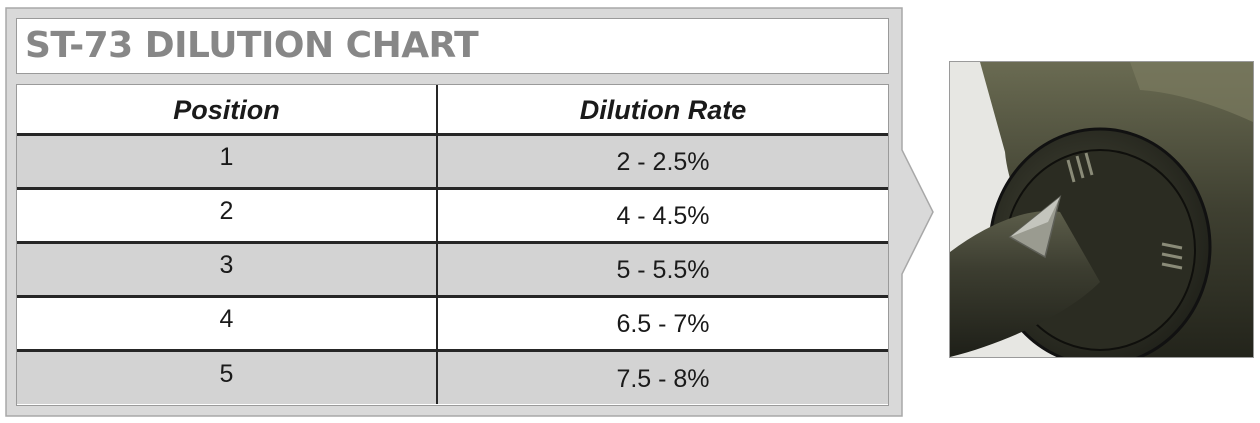  Describe the element at coordinates (227, 323) in the screenshot. I see `position-cell: 4` at that location.